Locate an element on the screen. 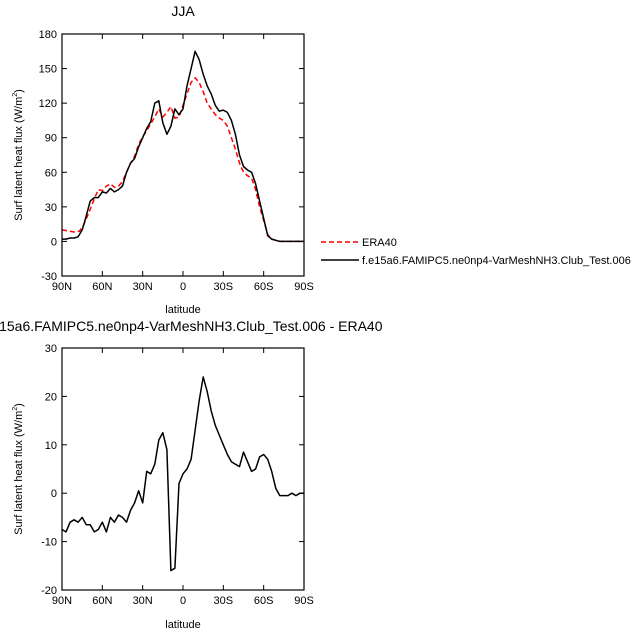 This screenshot has width=637, height=637. bottom-ytick-label-4: 20 is located at coordinates (51, 397).